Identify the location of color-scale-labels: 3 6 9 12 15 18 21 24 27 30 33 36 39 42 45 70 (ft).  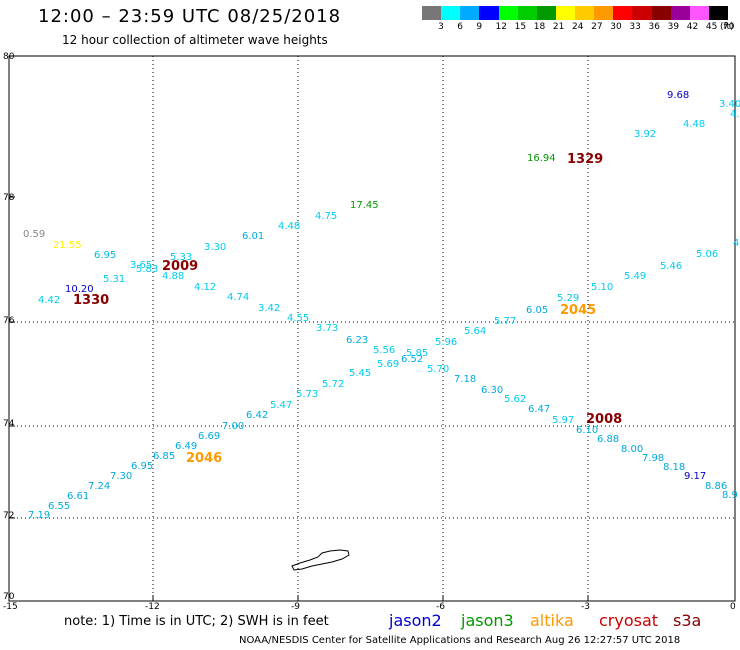
(579, 28).